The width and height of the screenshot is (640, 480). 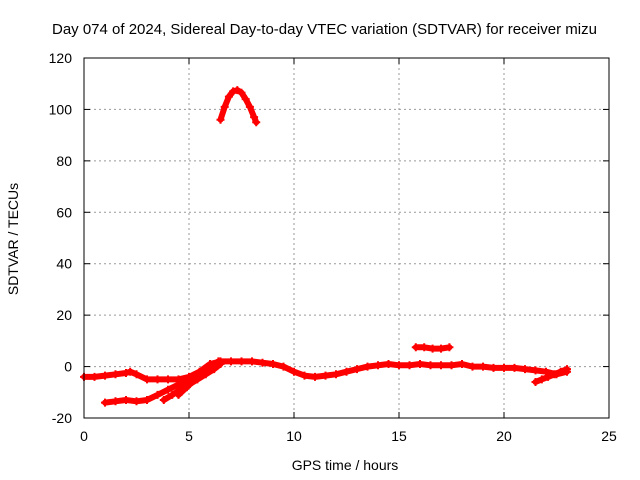 I want to click on x-tick-label: 0, so click(x=84, y=436).